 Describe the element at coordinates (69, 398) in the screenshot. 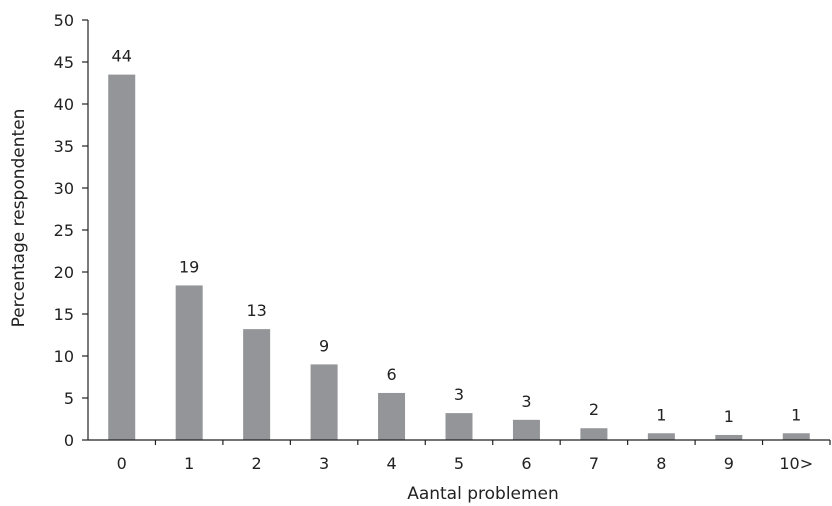

I see `y-tick-label: 5` at that location.